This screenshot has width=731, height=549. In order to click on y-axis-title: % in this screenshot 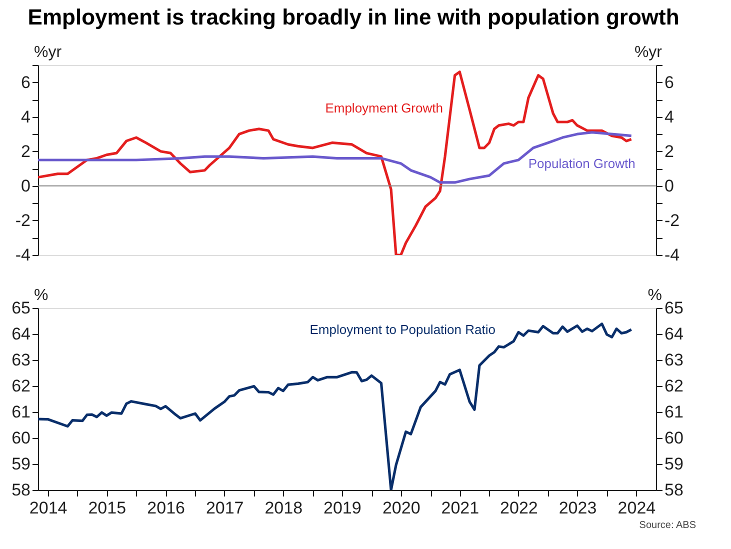, I will do `click(41, 295)`.